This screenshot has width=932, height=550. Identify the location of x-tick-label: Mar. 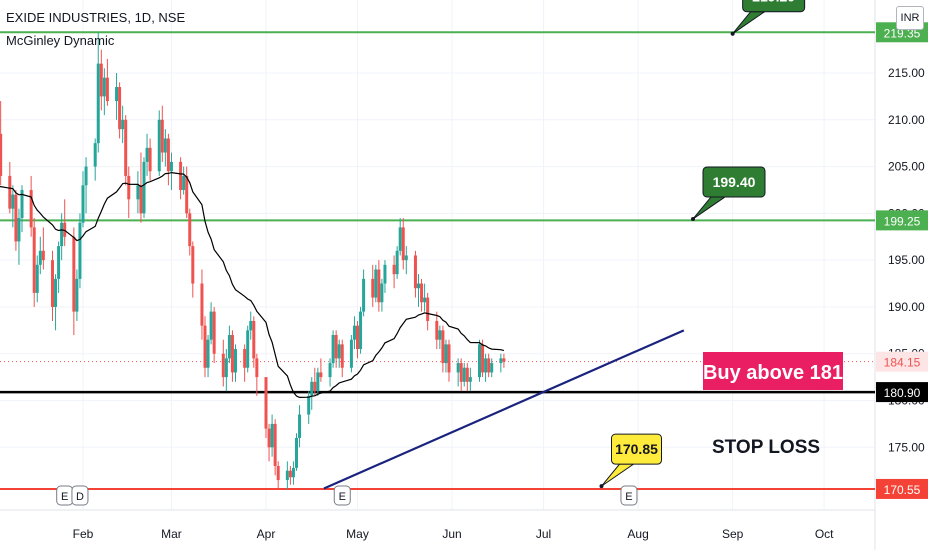
(171, 534).